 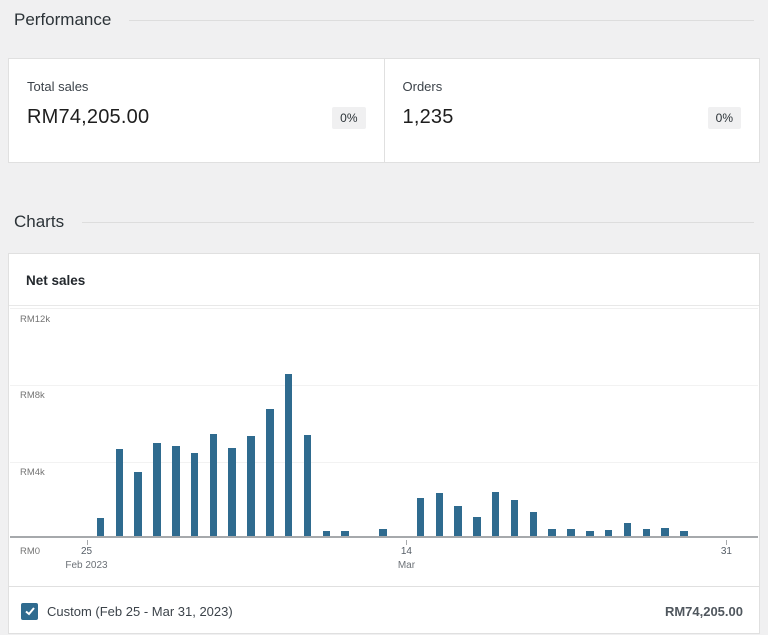 I want to click on performance-title: Performance, so click(x=63, y=19).